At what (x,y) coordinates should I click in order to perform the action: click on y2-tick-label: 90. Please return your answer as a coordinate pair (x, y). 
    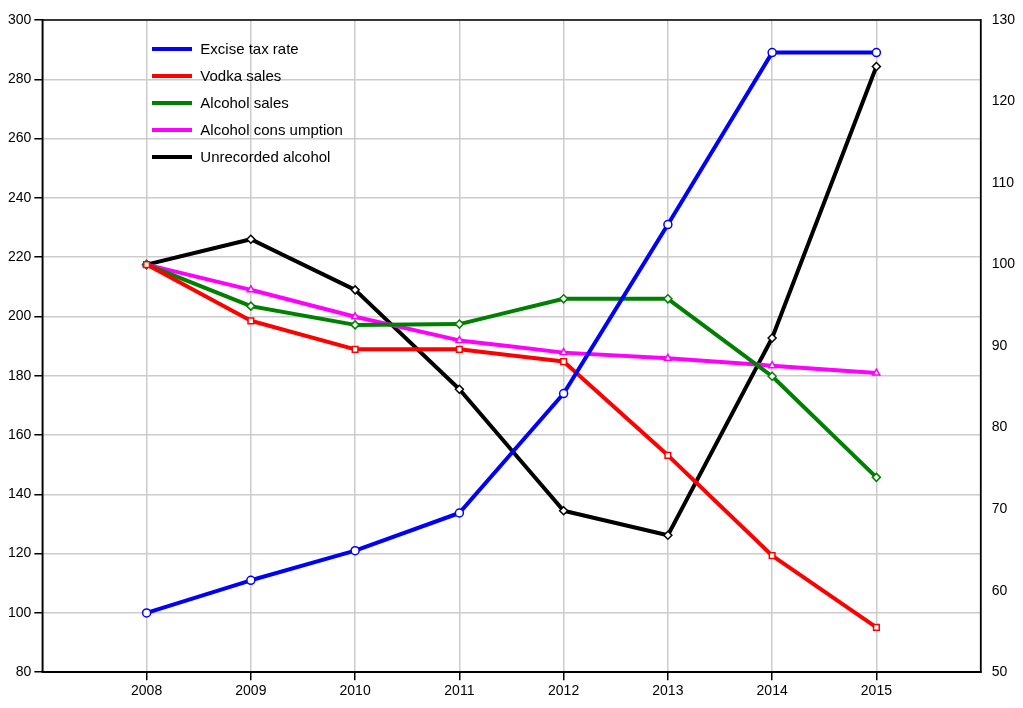
    Looking at the image, I should click on (999, 344).